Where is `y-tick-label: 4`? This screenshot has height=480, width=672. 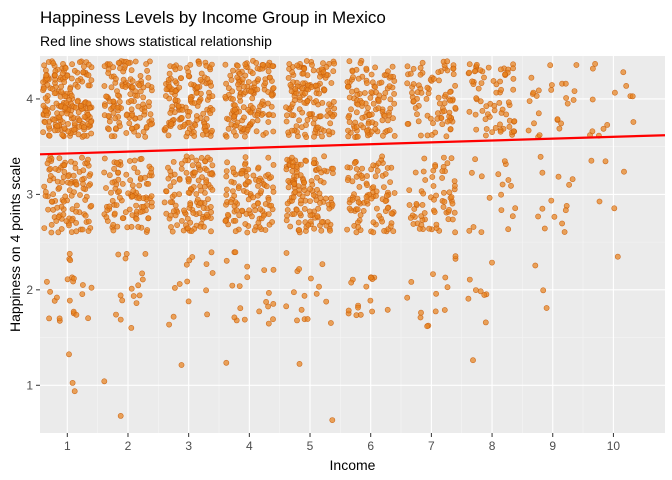
y-tick-label: 4 is located at coordinates (29, 99).